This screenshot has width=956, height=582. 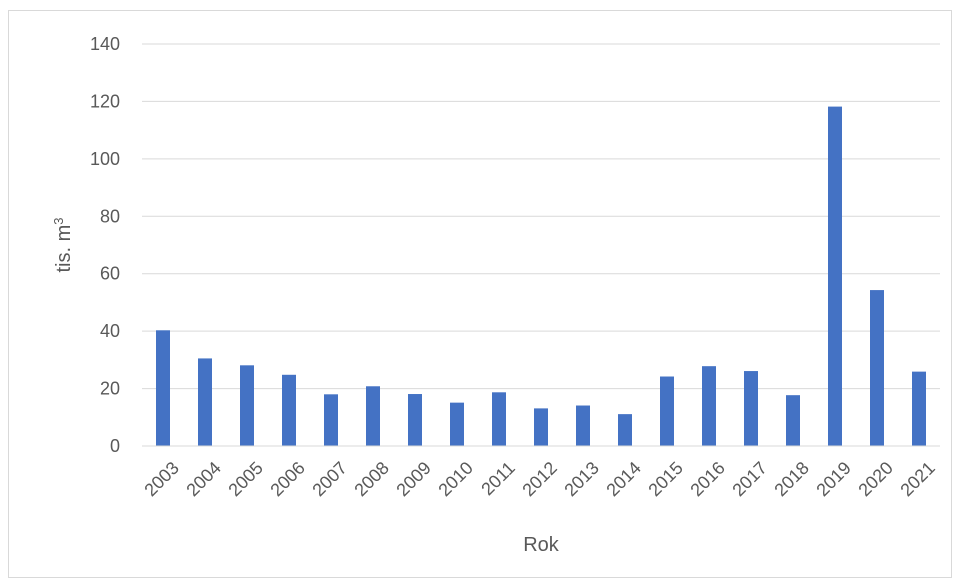 I want to click on x-tick-label: 2020, so click(x=875, y=479).